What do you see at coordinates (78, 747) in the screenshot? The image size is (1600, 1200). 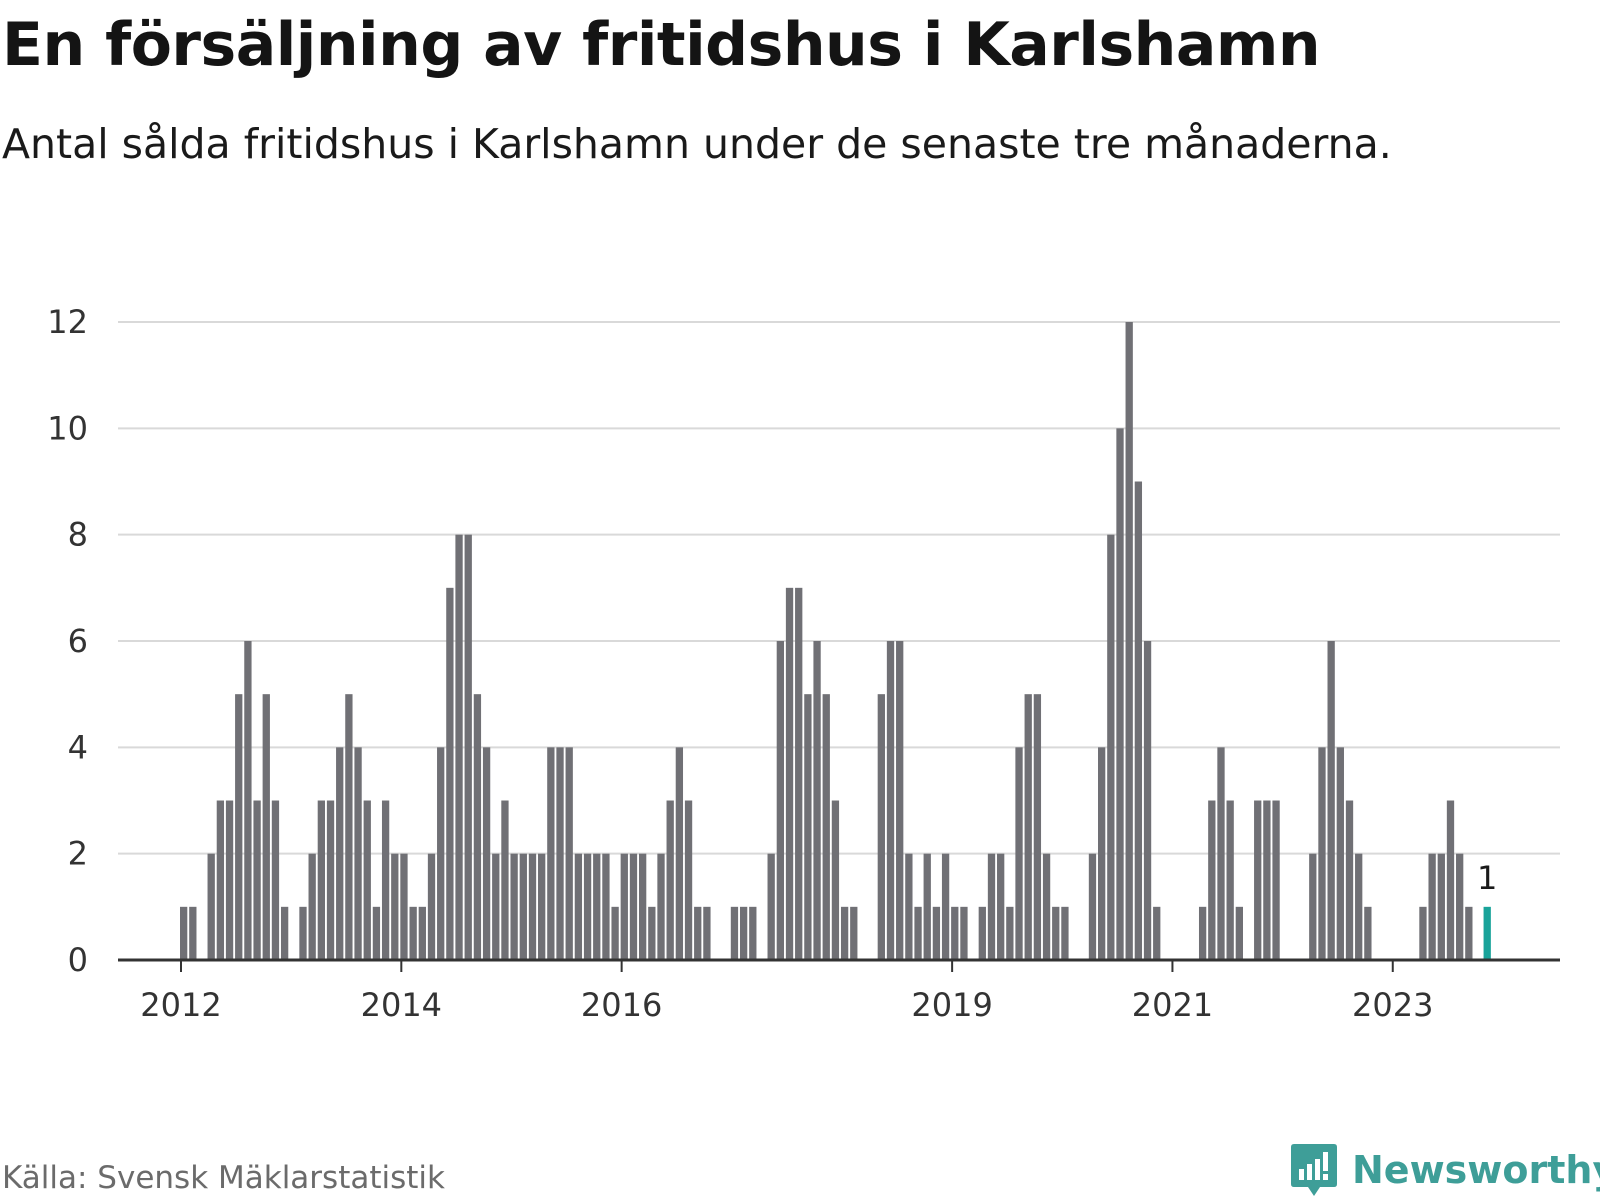 I see `y-tick-label-4: 4` at bounding box center [78, 747].